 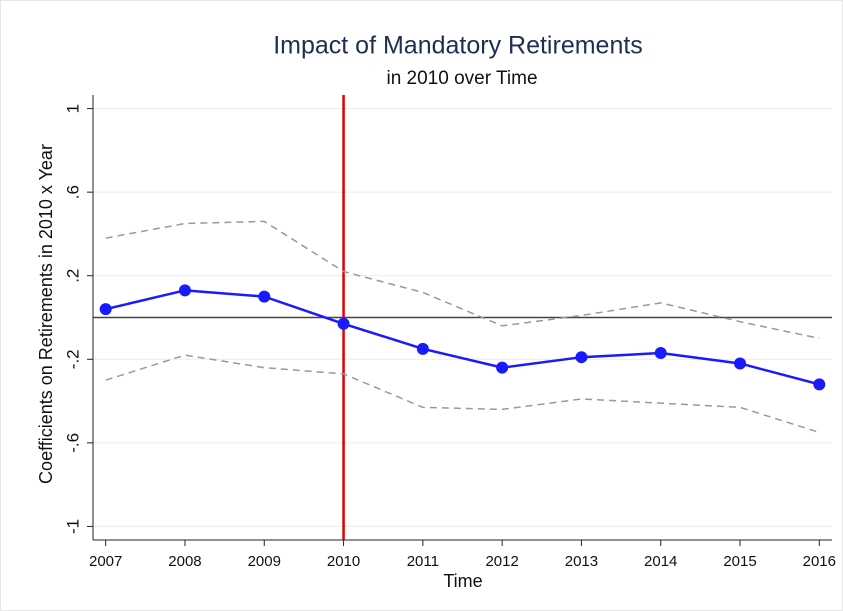 What do you see at coordinates (72, 443) in the screenshot?
I see `y-tick-label: -.6` at bounding box center [72, 443].